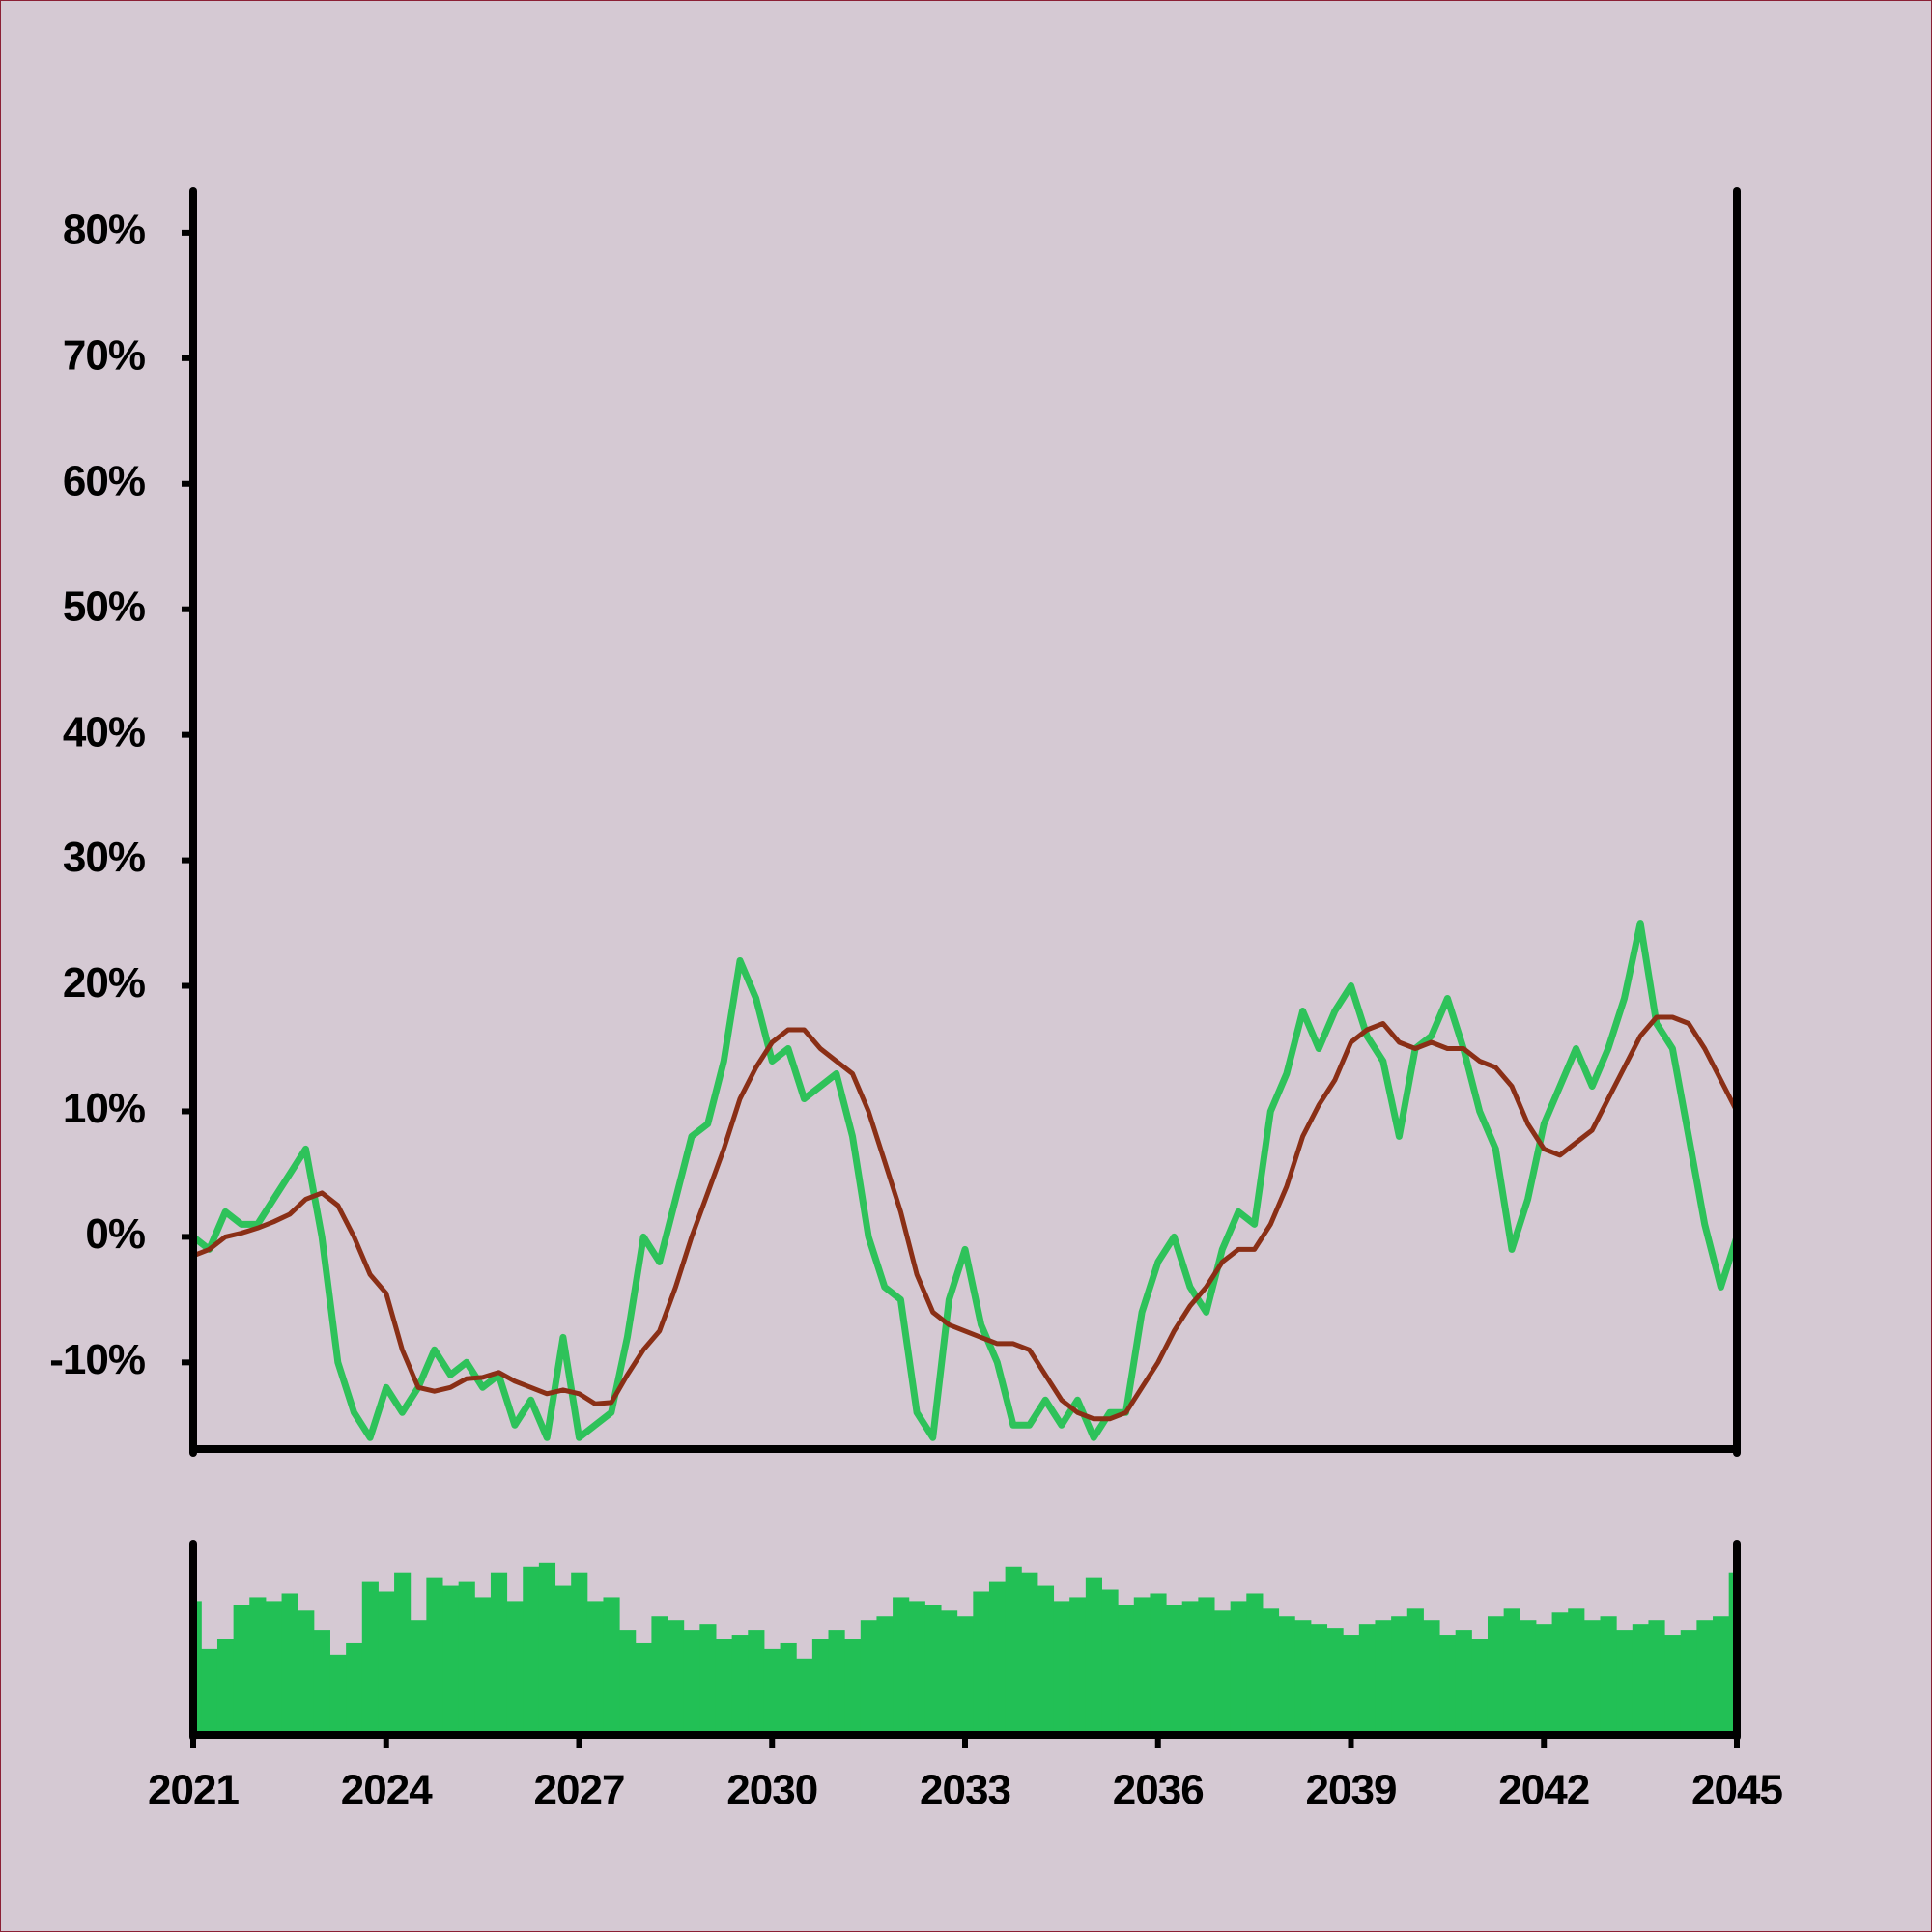 This screenshot has width=1932, height=1932. I want to click on x-tick-label: 2036, so click(1158, 1790).